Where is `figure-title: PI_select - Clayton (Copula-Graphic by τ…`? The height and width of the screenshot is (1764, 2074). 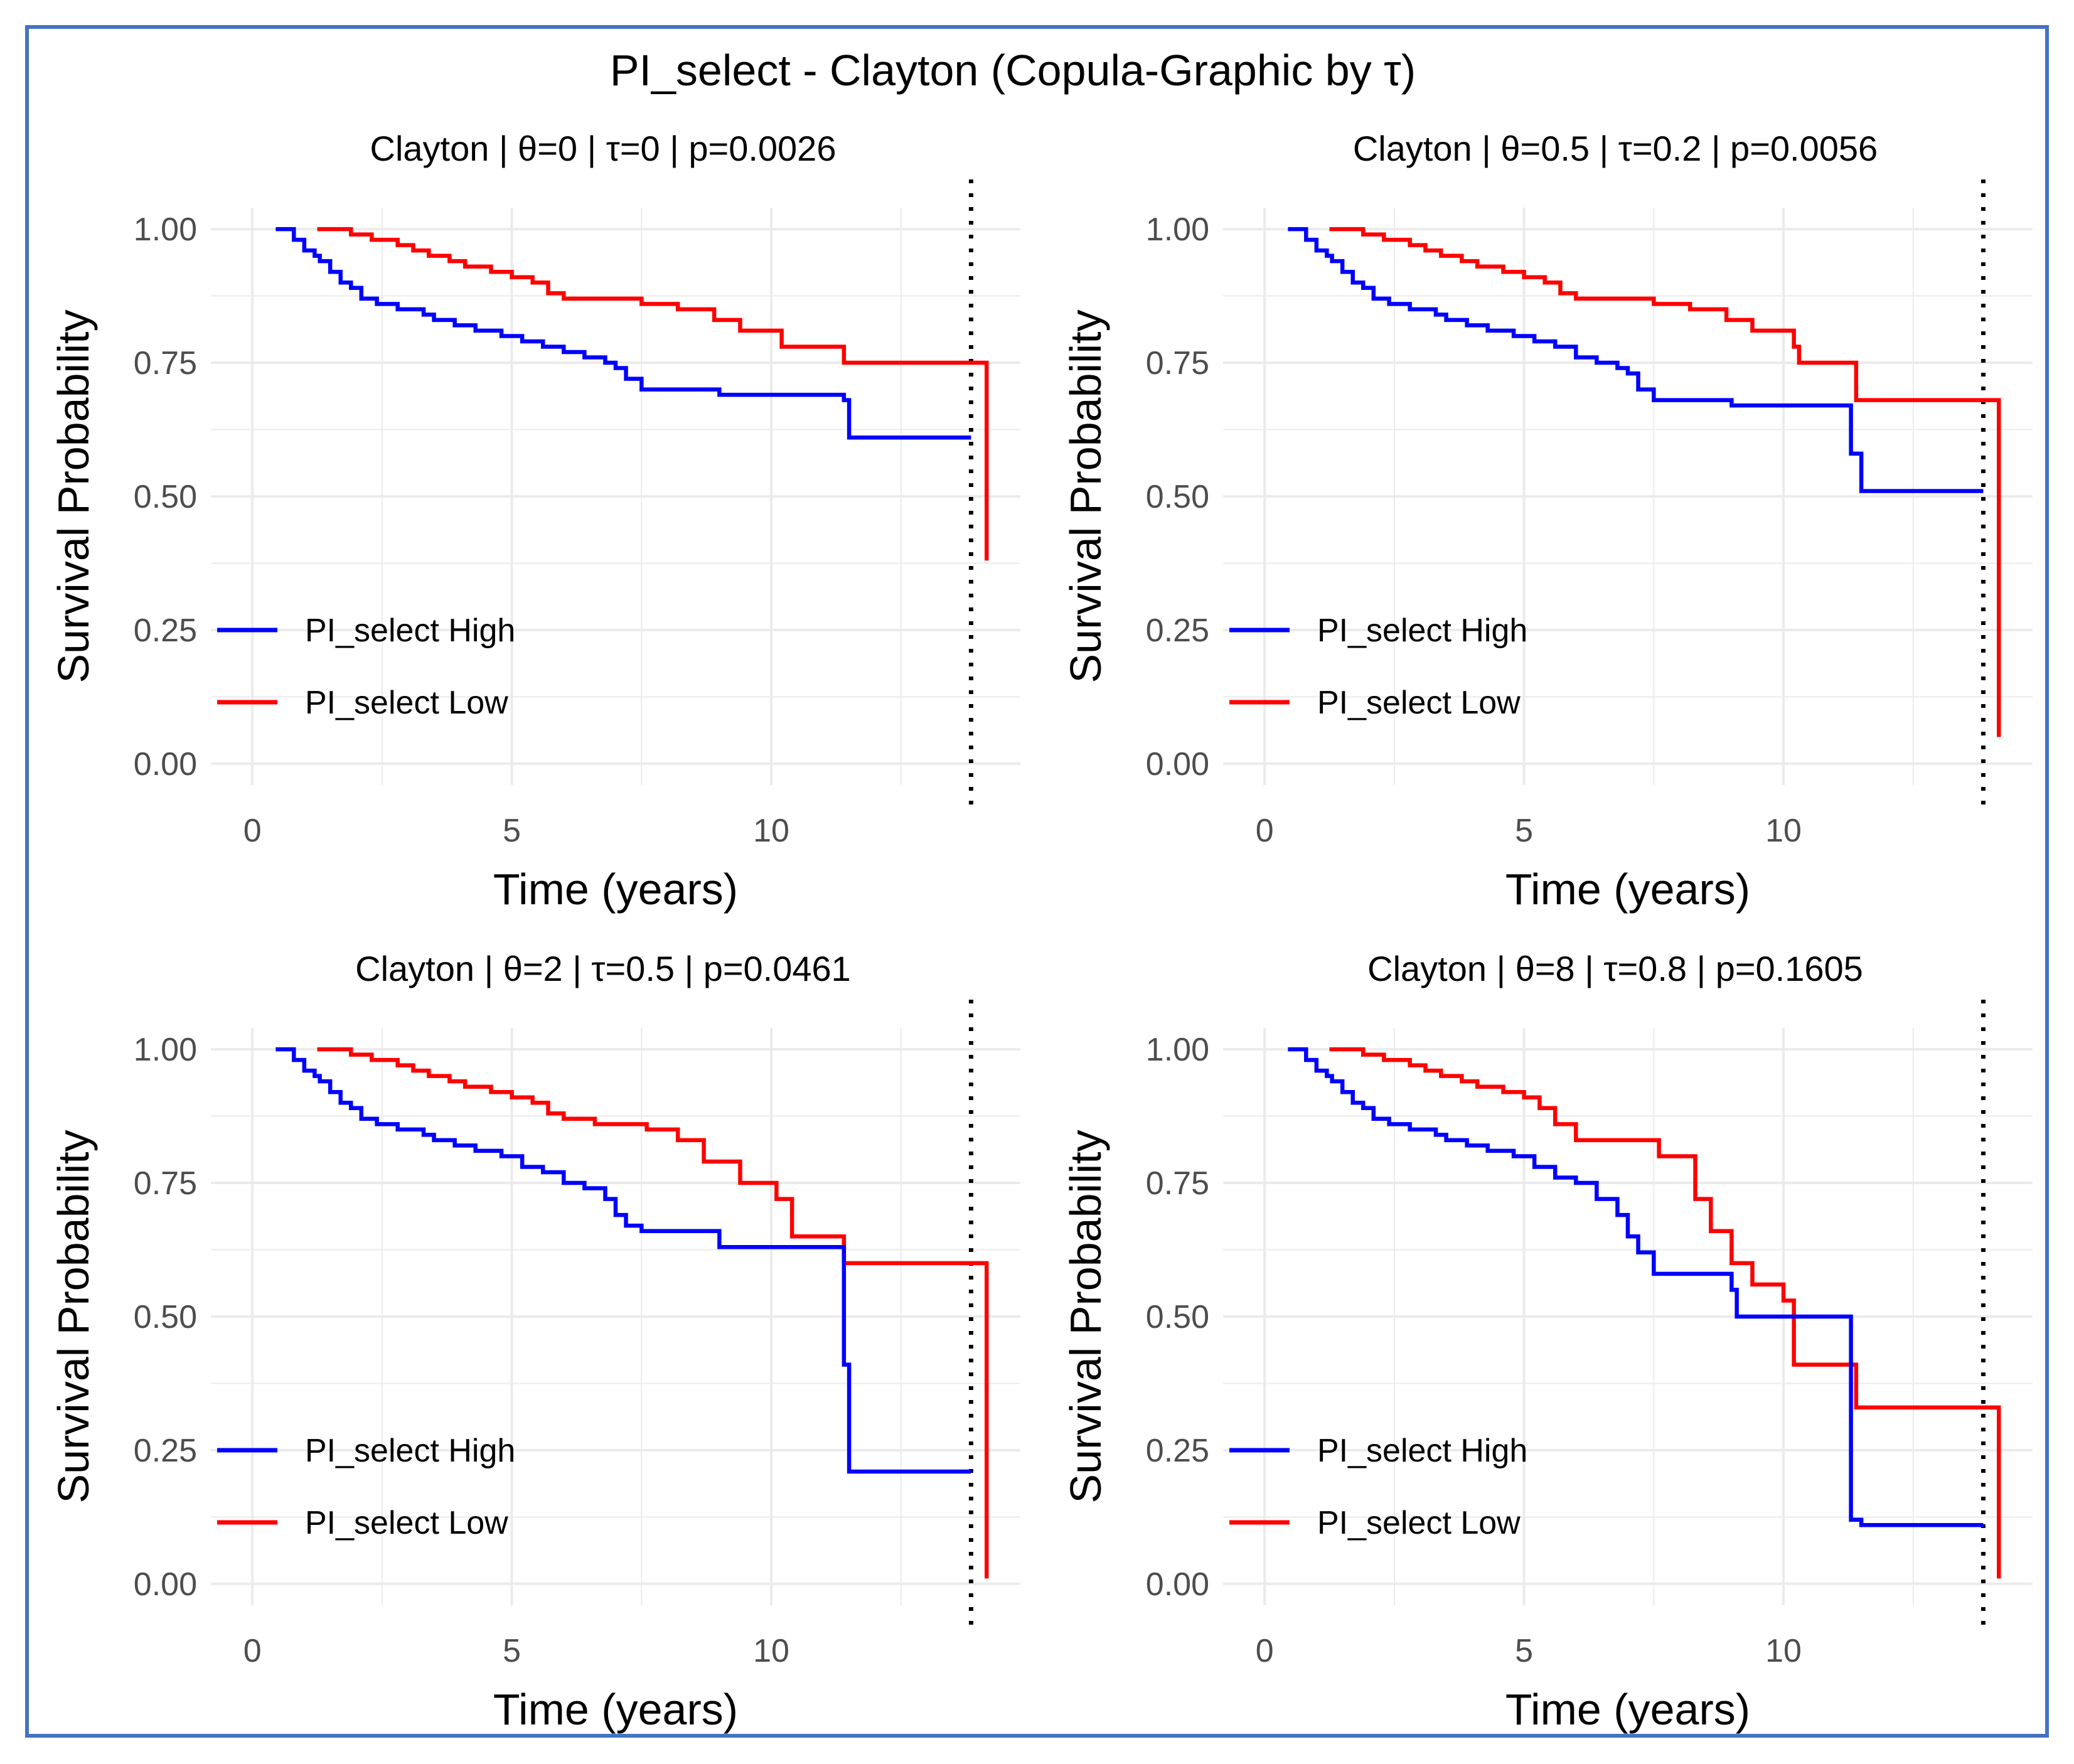
figure-title: PI_select - Clayton (Copula-Graphic by τ… is located at coordinates (1013, 70).